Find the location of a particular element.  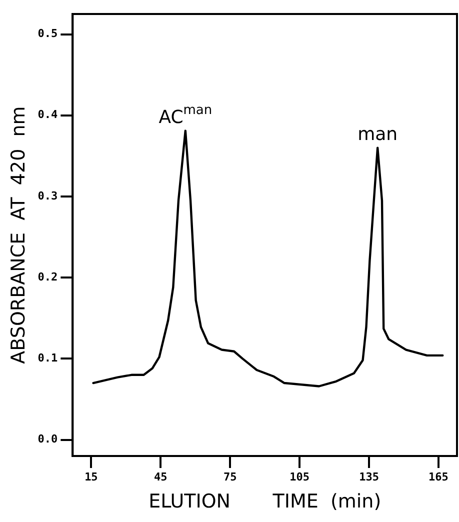

x-tick-label: 135 is located at coordinates (369, 477).